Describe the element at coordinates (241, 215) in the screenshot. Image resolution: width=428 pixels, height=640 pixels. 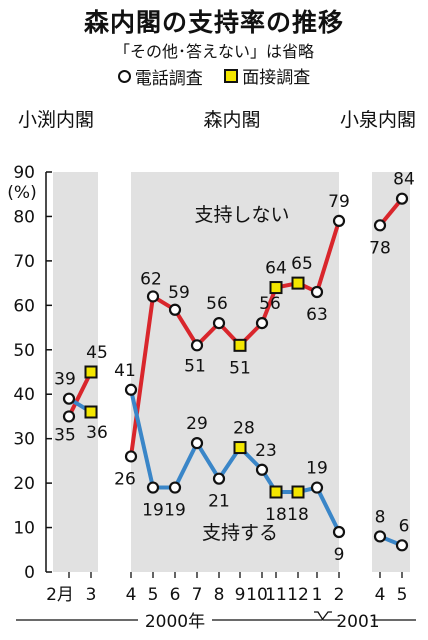
I see `series-annotation-not-support: 支持しない` at that location.